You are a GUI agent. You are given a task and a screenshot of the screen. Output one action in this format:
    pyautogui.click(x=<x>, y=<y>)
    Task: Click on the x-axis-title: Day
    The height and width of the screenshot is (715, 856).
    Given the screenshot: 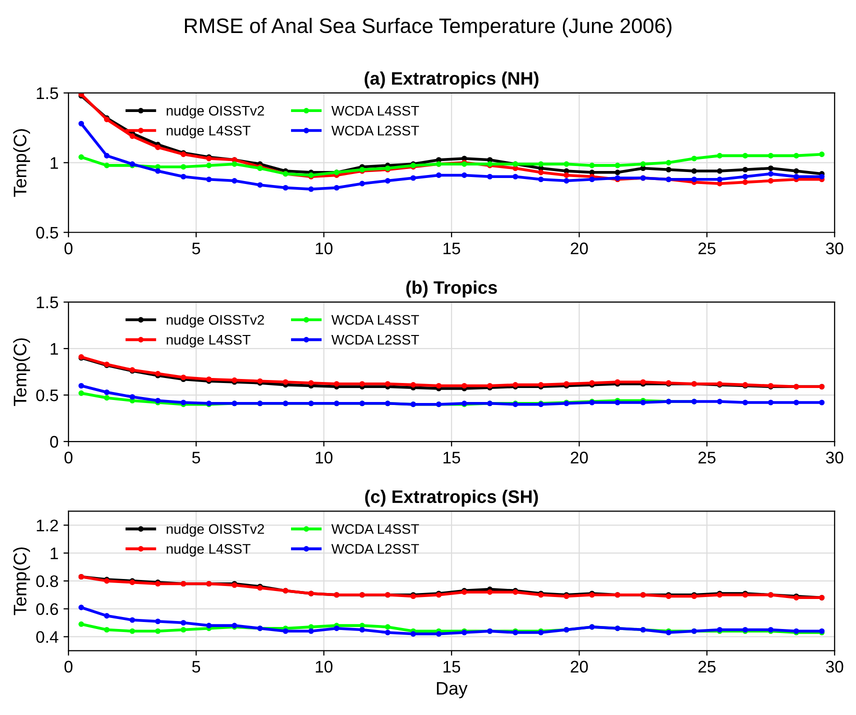 What is the action you would take?
    pyautogui.click(x=452, y=690)
    